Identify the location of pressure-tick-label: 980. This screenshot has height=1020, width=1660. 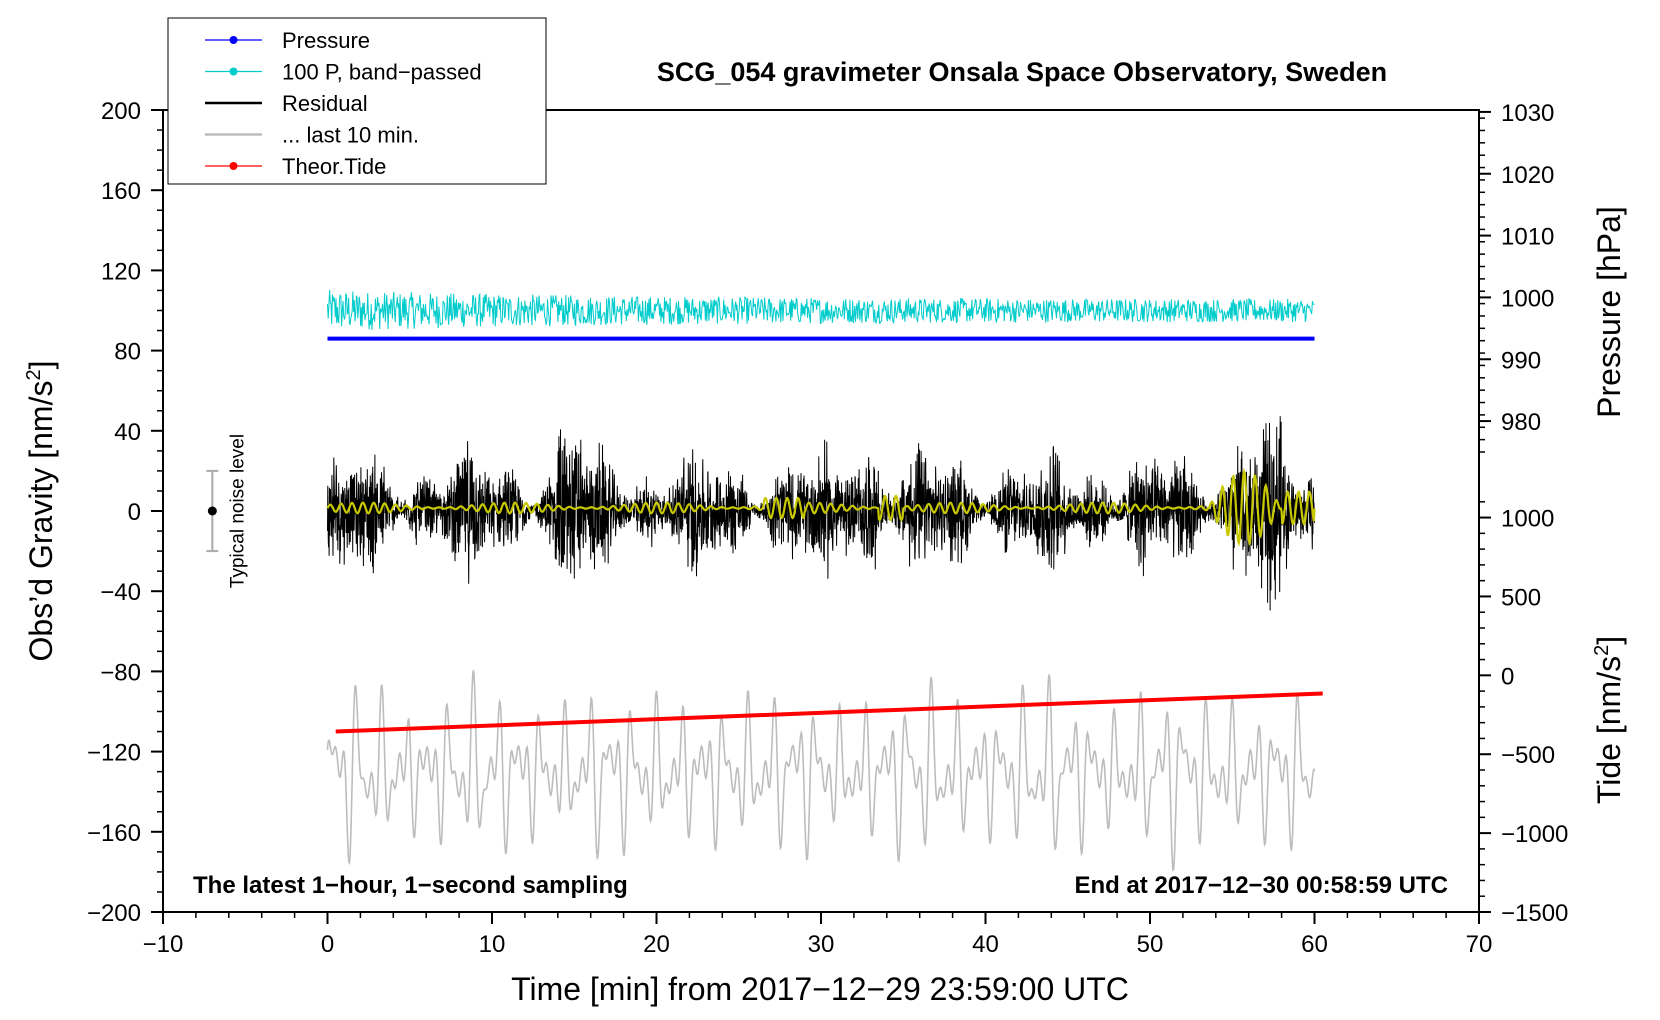
(1521, 422).